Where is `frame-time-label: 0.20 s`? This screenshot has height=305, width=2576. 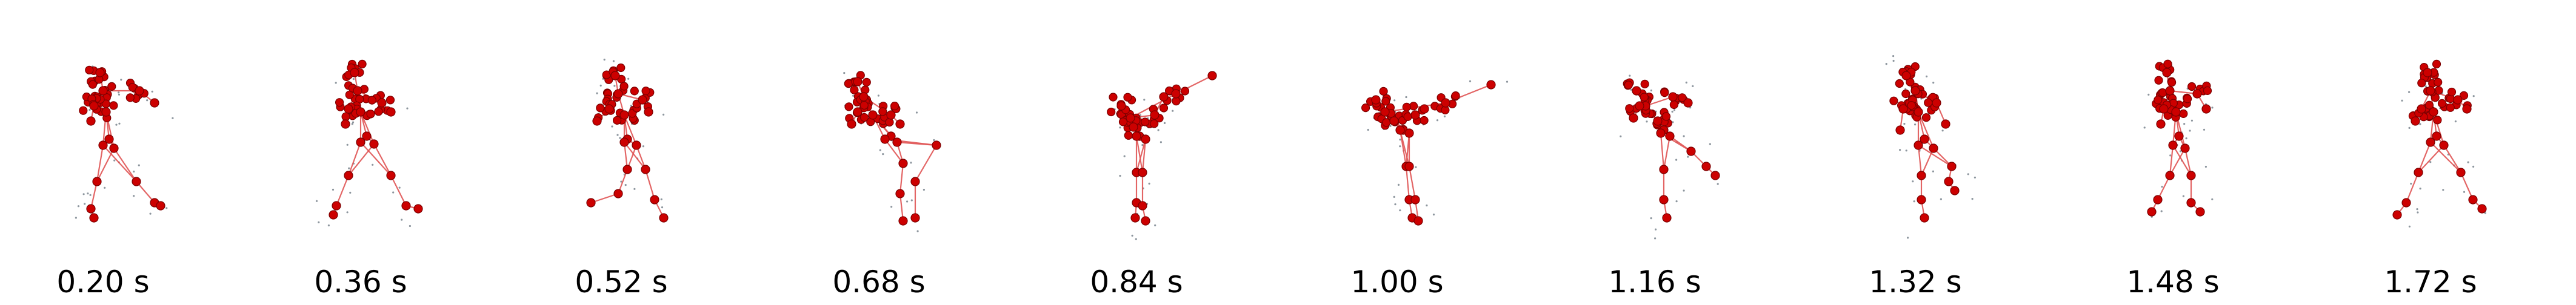 frame-time-label: 0.20 s is located at coordinates (103, 282).